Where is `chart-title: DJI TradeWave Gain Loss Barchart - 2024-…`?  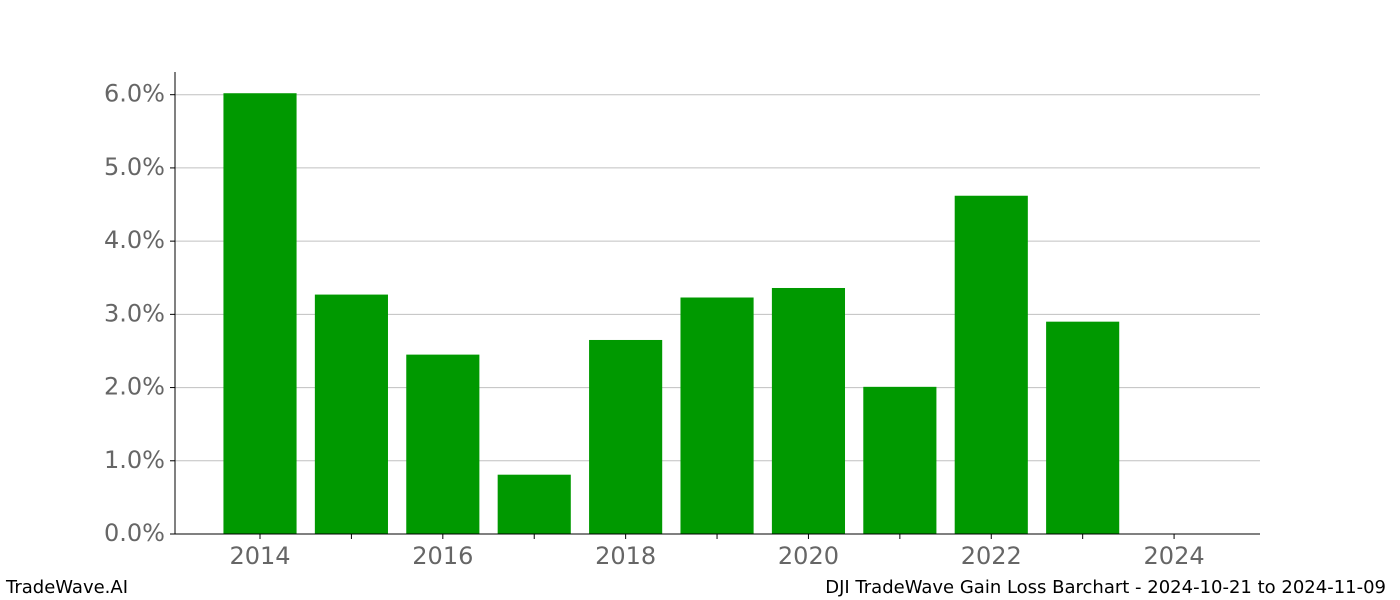 chart-title: DJI TradeWave Gain Loss Barchart - 2024-… is located at coordinates (1105, 587).